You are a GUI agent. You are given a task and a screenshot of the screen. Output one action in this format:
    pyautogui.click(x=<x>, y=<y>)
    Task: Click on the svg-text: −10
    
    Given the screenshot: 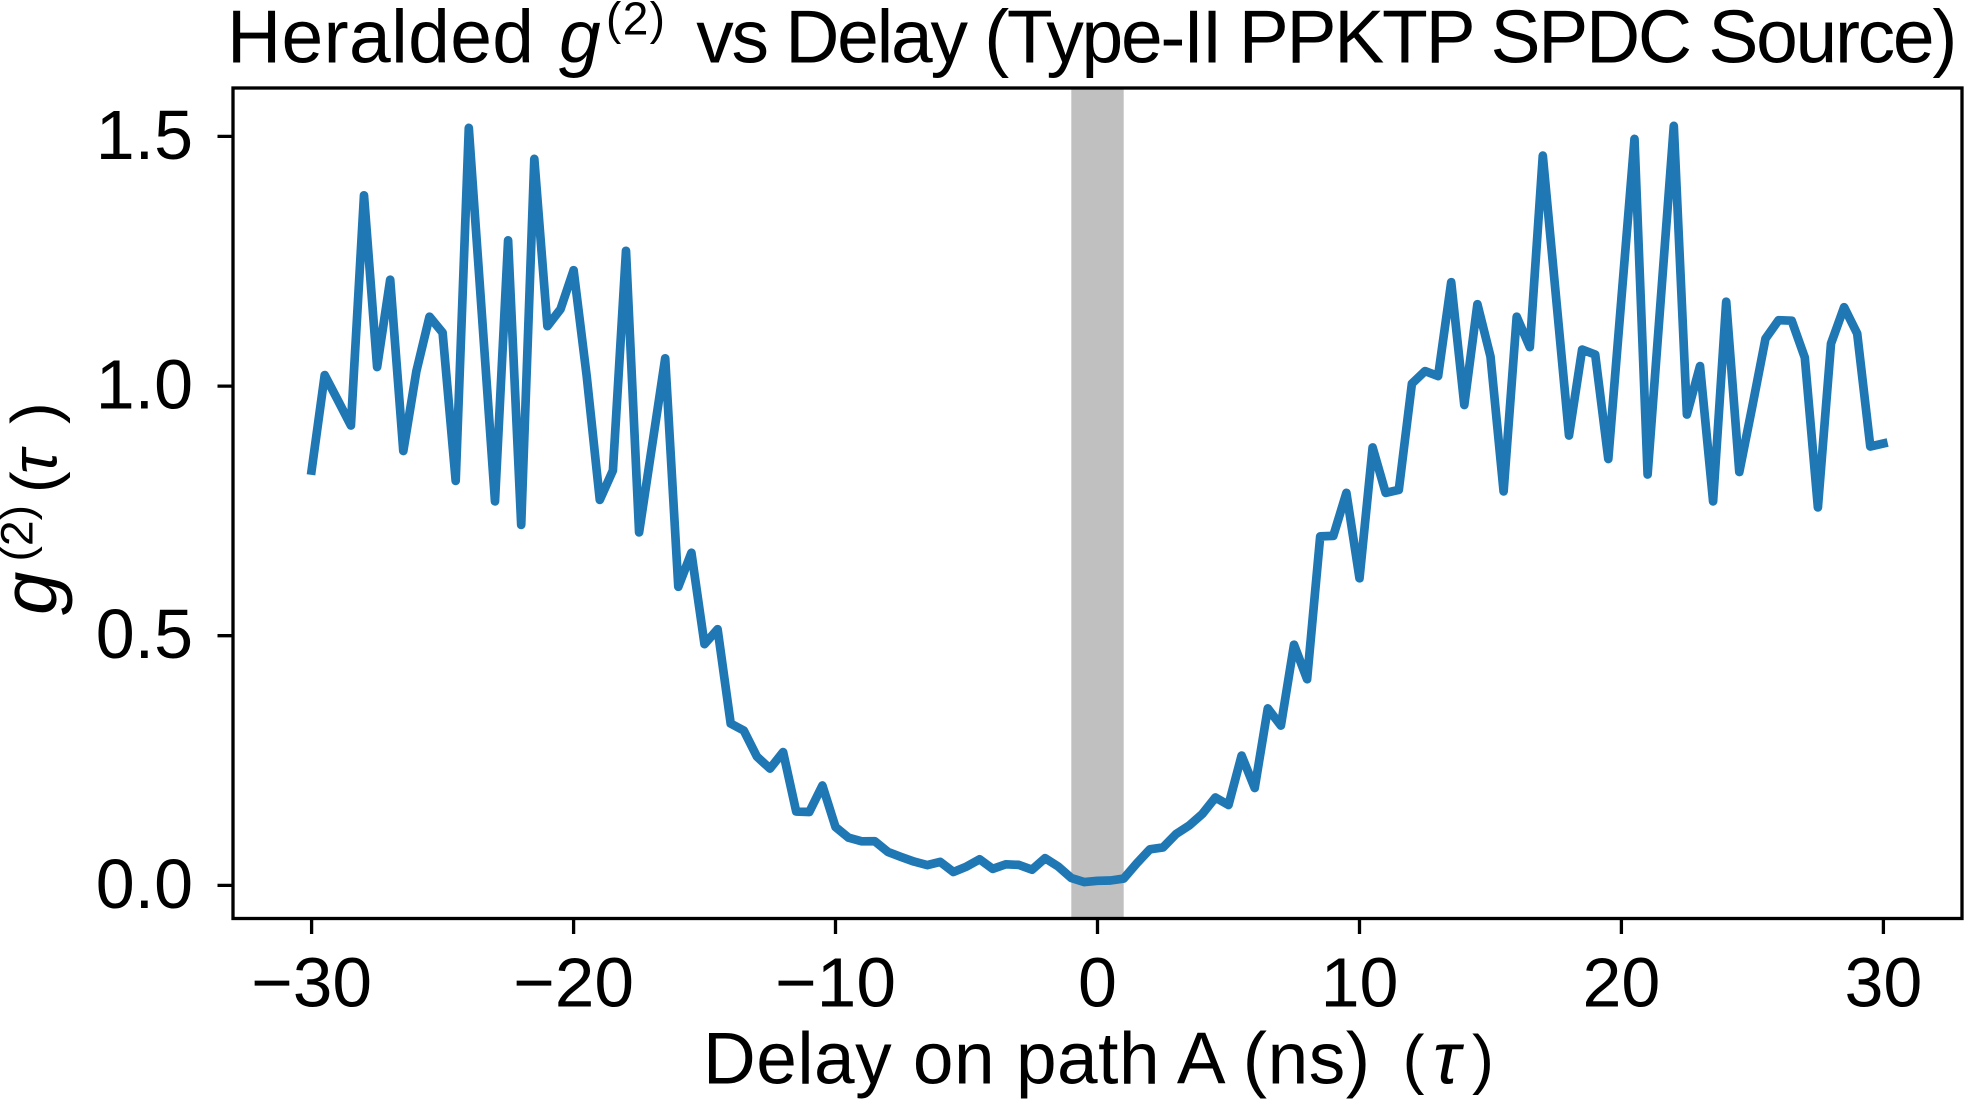 What is the action you would take?
    pyautogui.click(x=835, y=982)
    